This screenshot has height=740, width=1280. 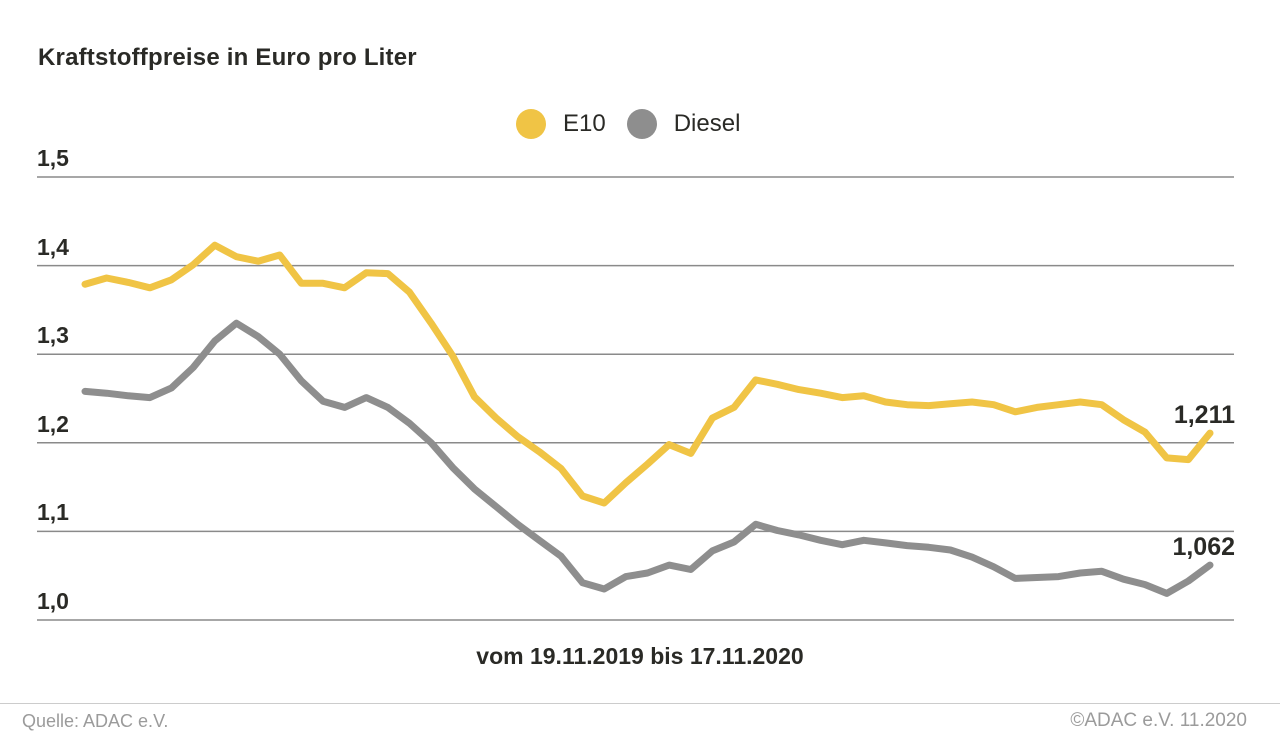 I want to click on y-tick-label: 1,5, so click(x=53, y=158).